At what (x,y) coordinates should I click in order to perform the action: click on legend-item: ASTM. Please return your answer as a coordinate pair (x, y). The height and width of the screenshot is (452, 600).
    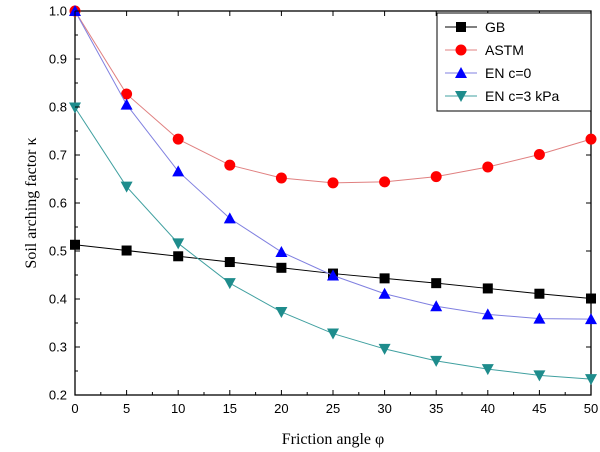
    Looking at the image, I should click on (484, 50).